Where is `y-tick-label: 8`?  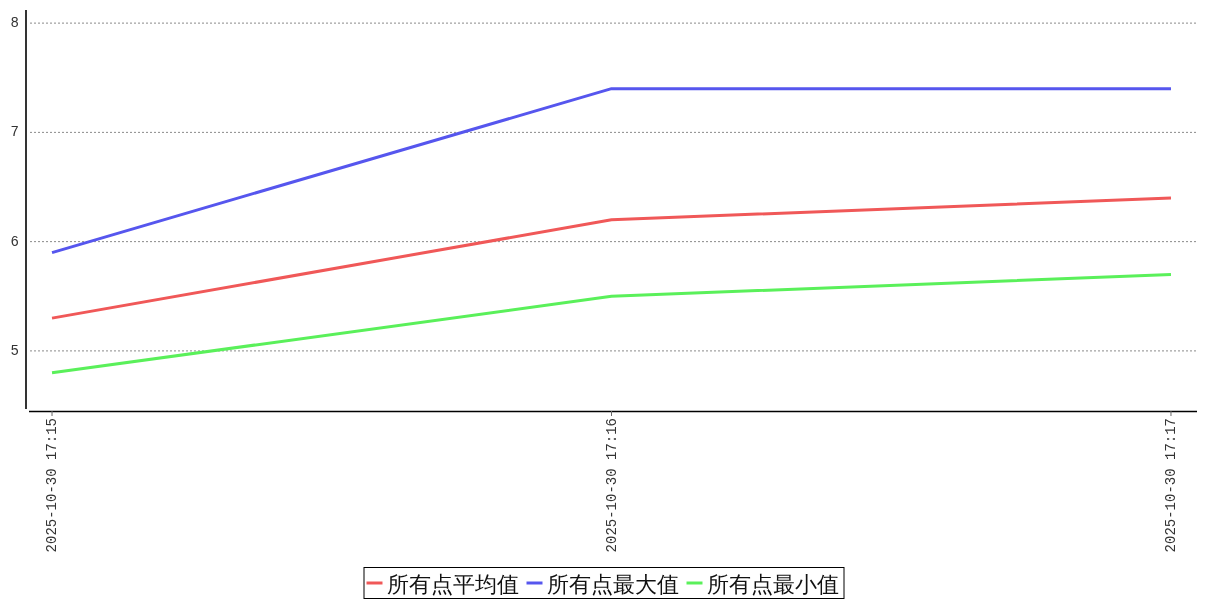 y-tick-label: 8 is located at coordinates (14, 23).